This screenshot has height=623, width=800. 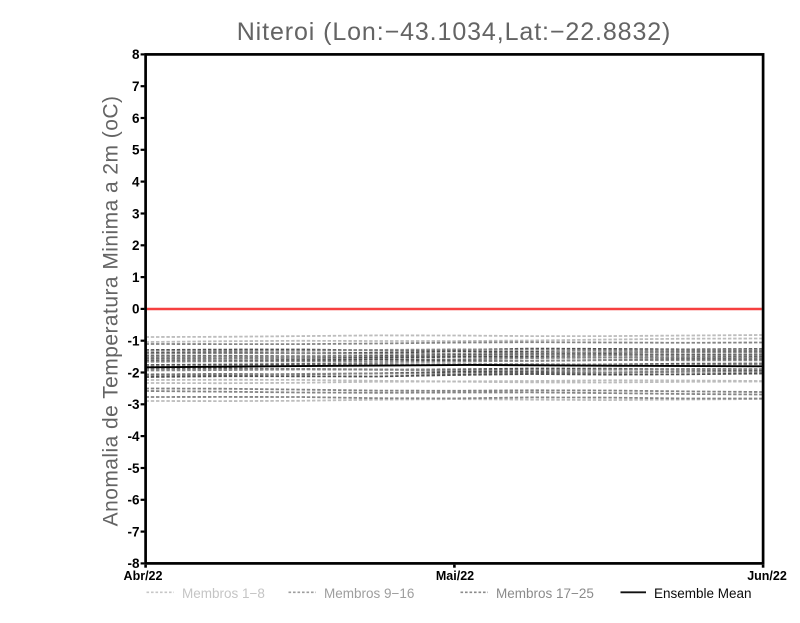 I want to click on svg-text: 4, so click(x=136, y=181).